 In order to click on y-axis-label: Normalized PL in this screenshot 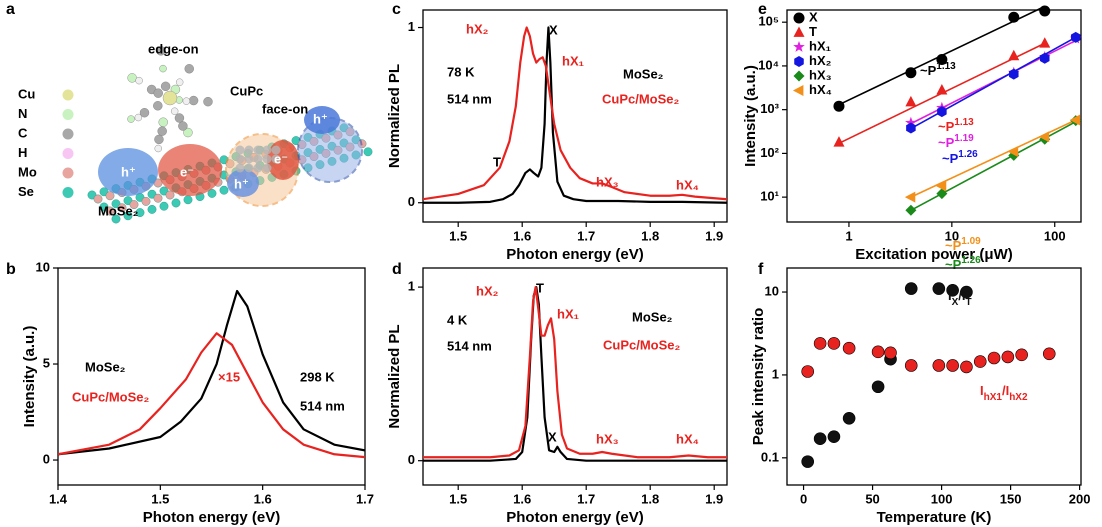, I will do `click(394, 376)`.